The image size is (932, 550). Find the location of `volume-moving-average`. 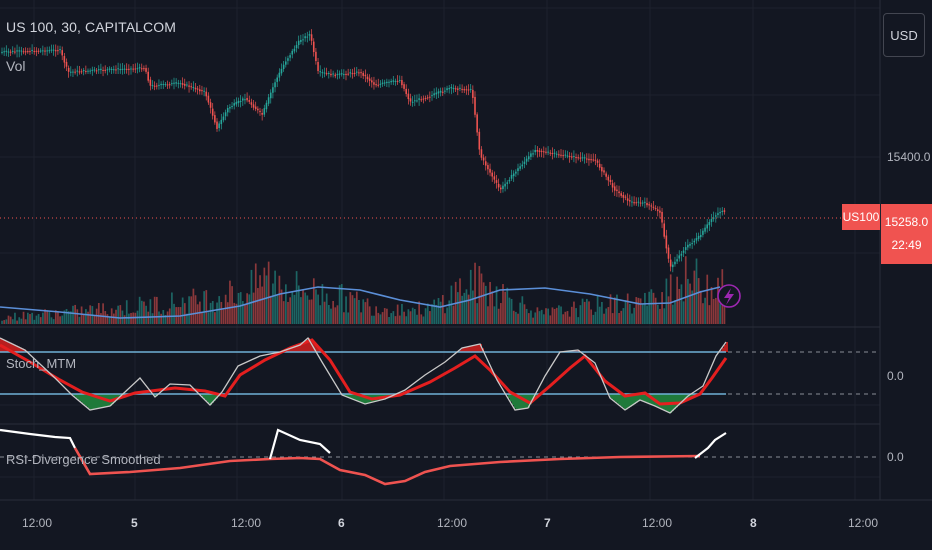

volume-moving-average is located at coordinates (360, 302).